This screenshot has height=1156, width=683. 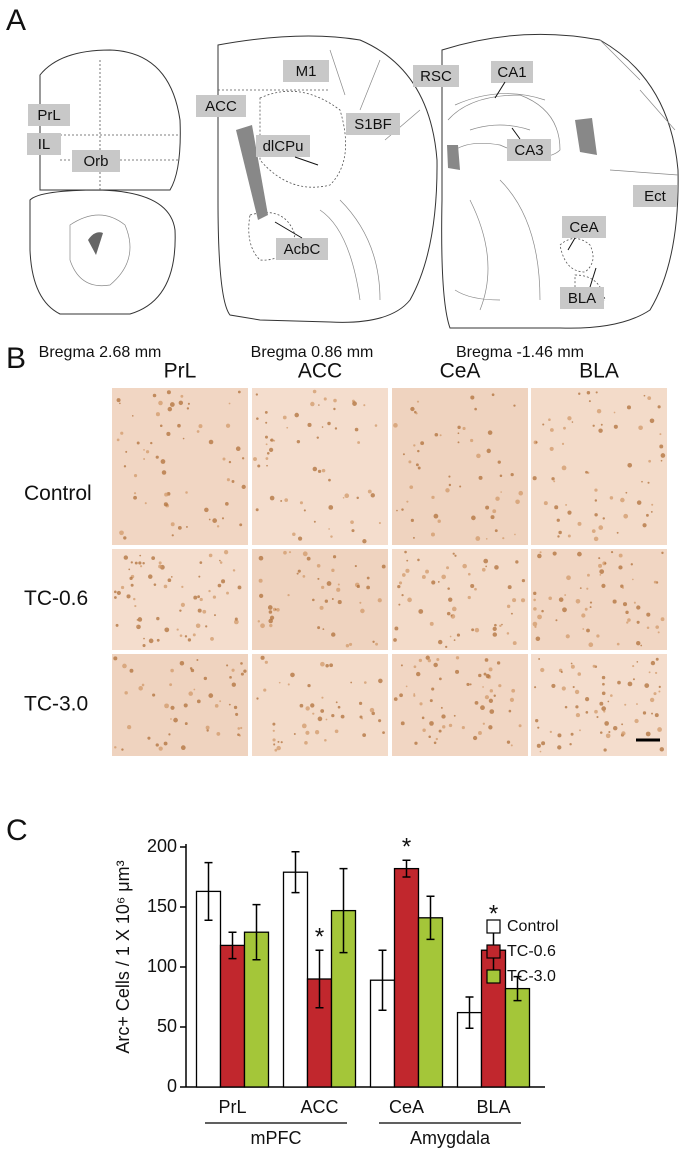 What do you see at coordinates (16, 358) in the screenshot?
I see `panel-label: B` at bounding box center [16, 358].